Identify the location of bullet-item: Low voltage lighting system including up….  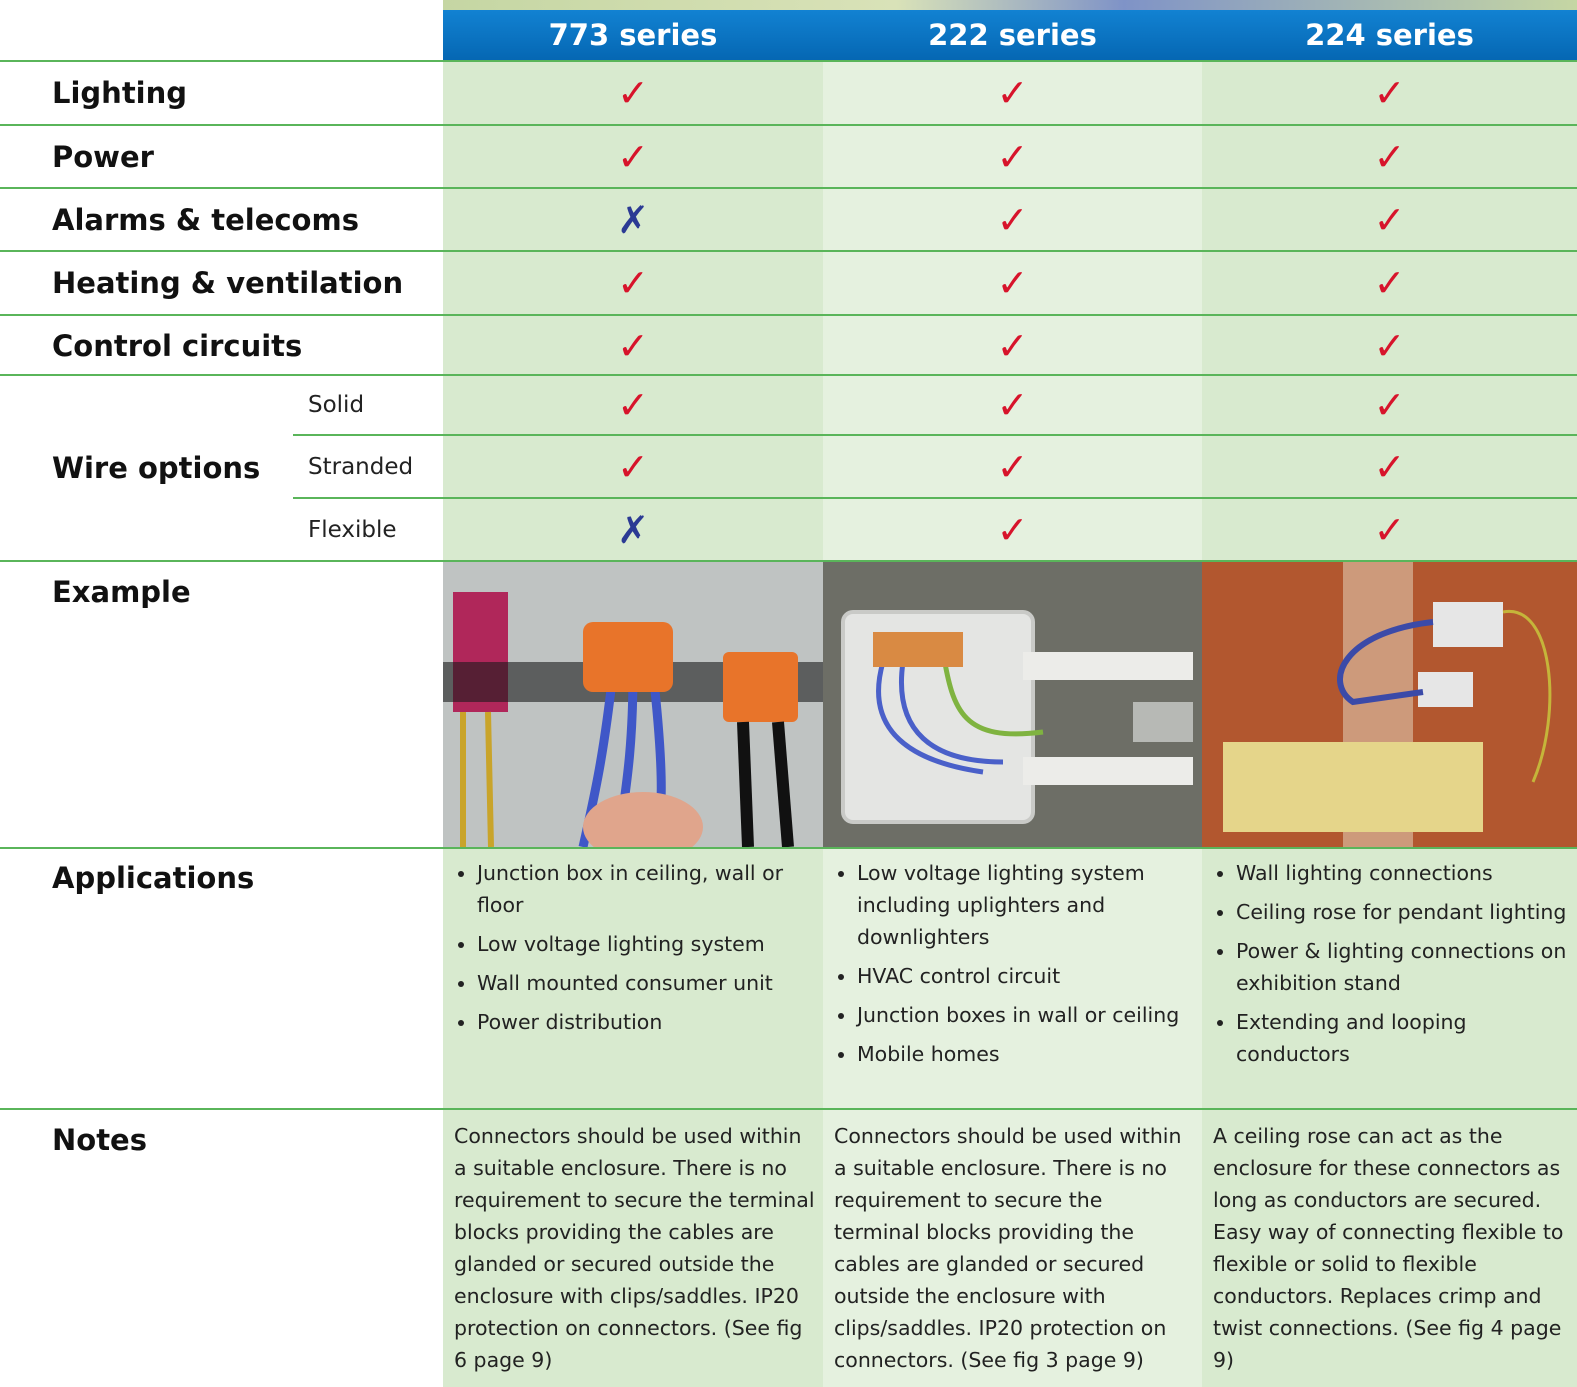
(1024, 905).